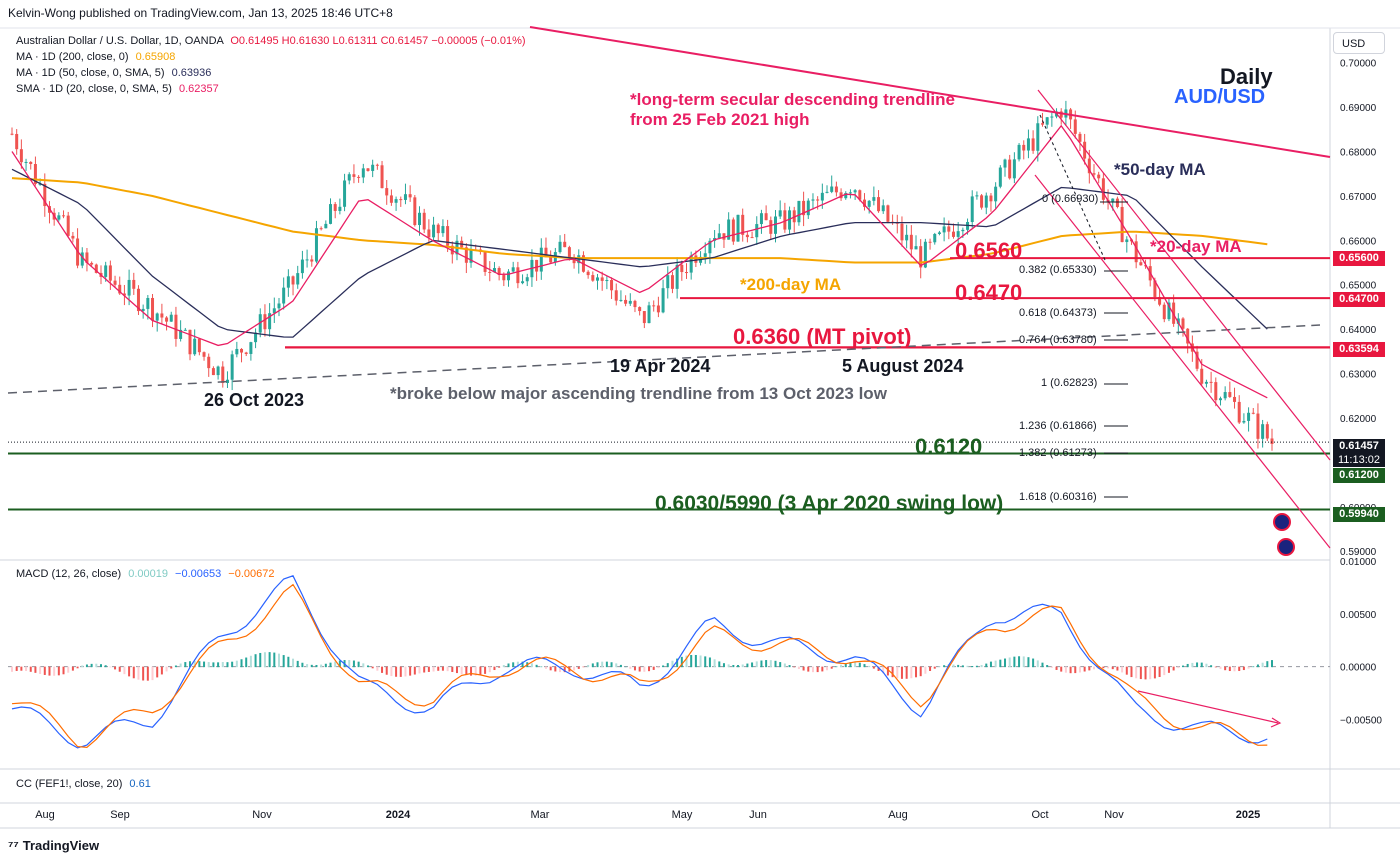 The image size is (1400, 863). Describe the element at coordinates (1359, 43) in the screenshot. I see `currency-button: USD` at that location.